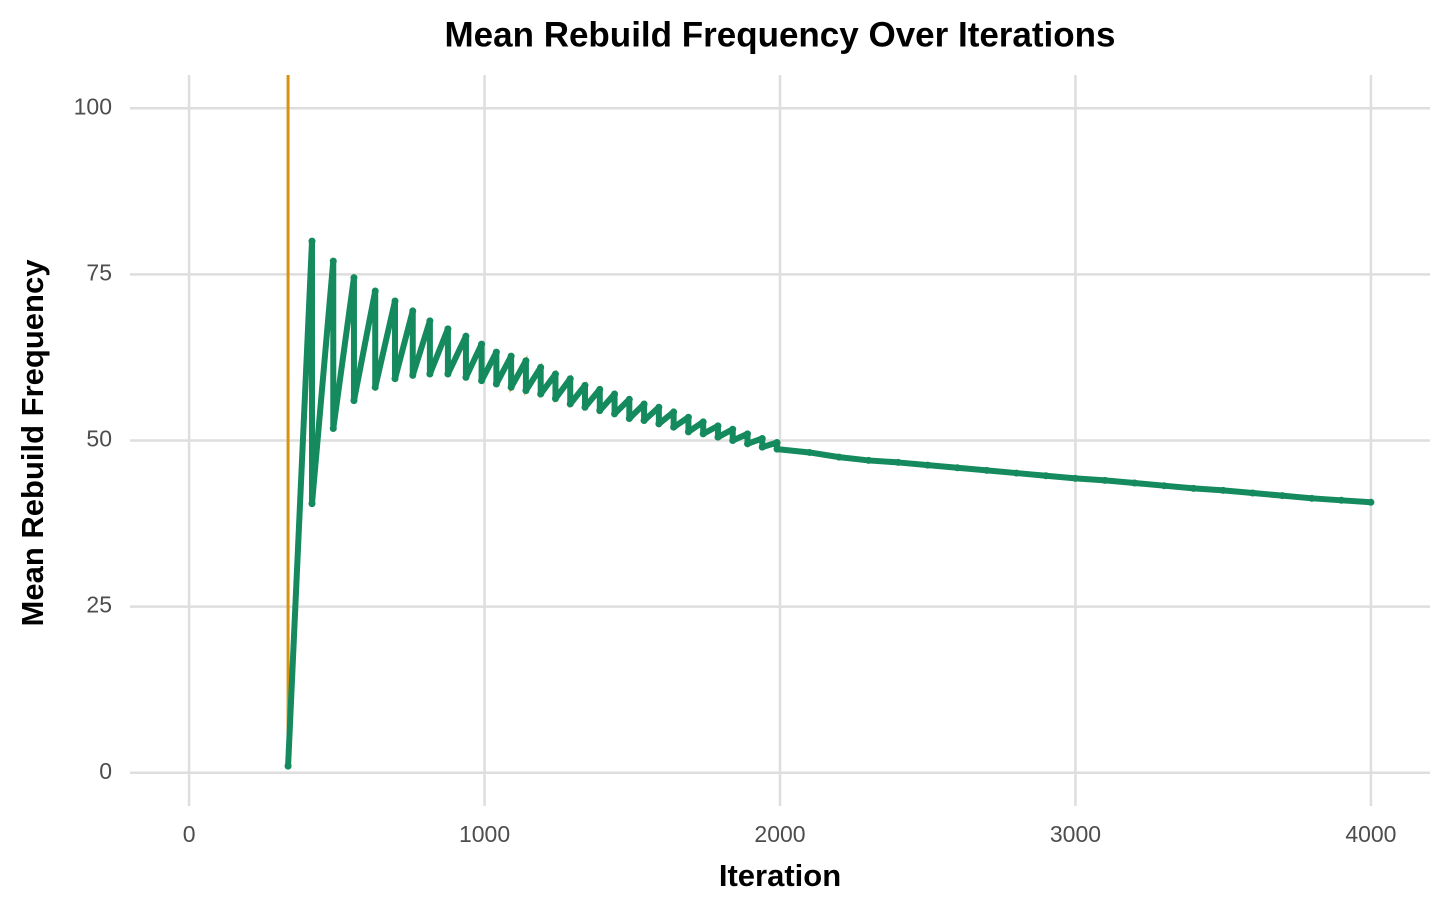 The width and height of the screenshot is (1450, 916). Describe the element at coordinates (32, 443) in the screenshot. I see `y-axis-title: Mean Rebuild Frequency` at that location.